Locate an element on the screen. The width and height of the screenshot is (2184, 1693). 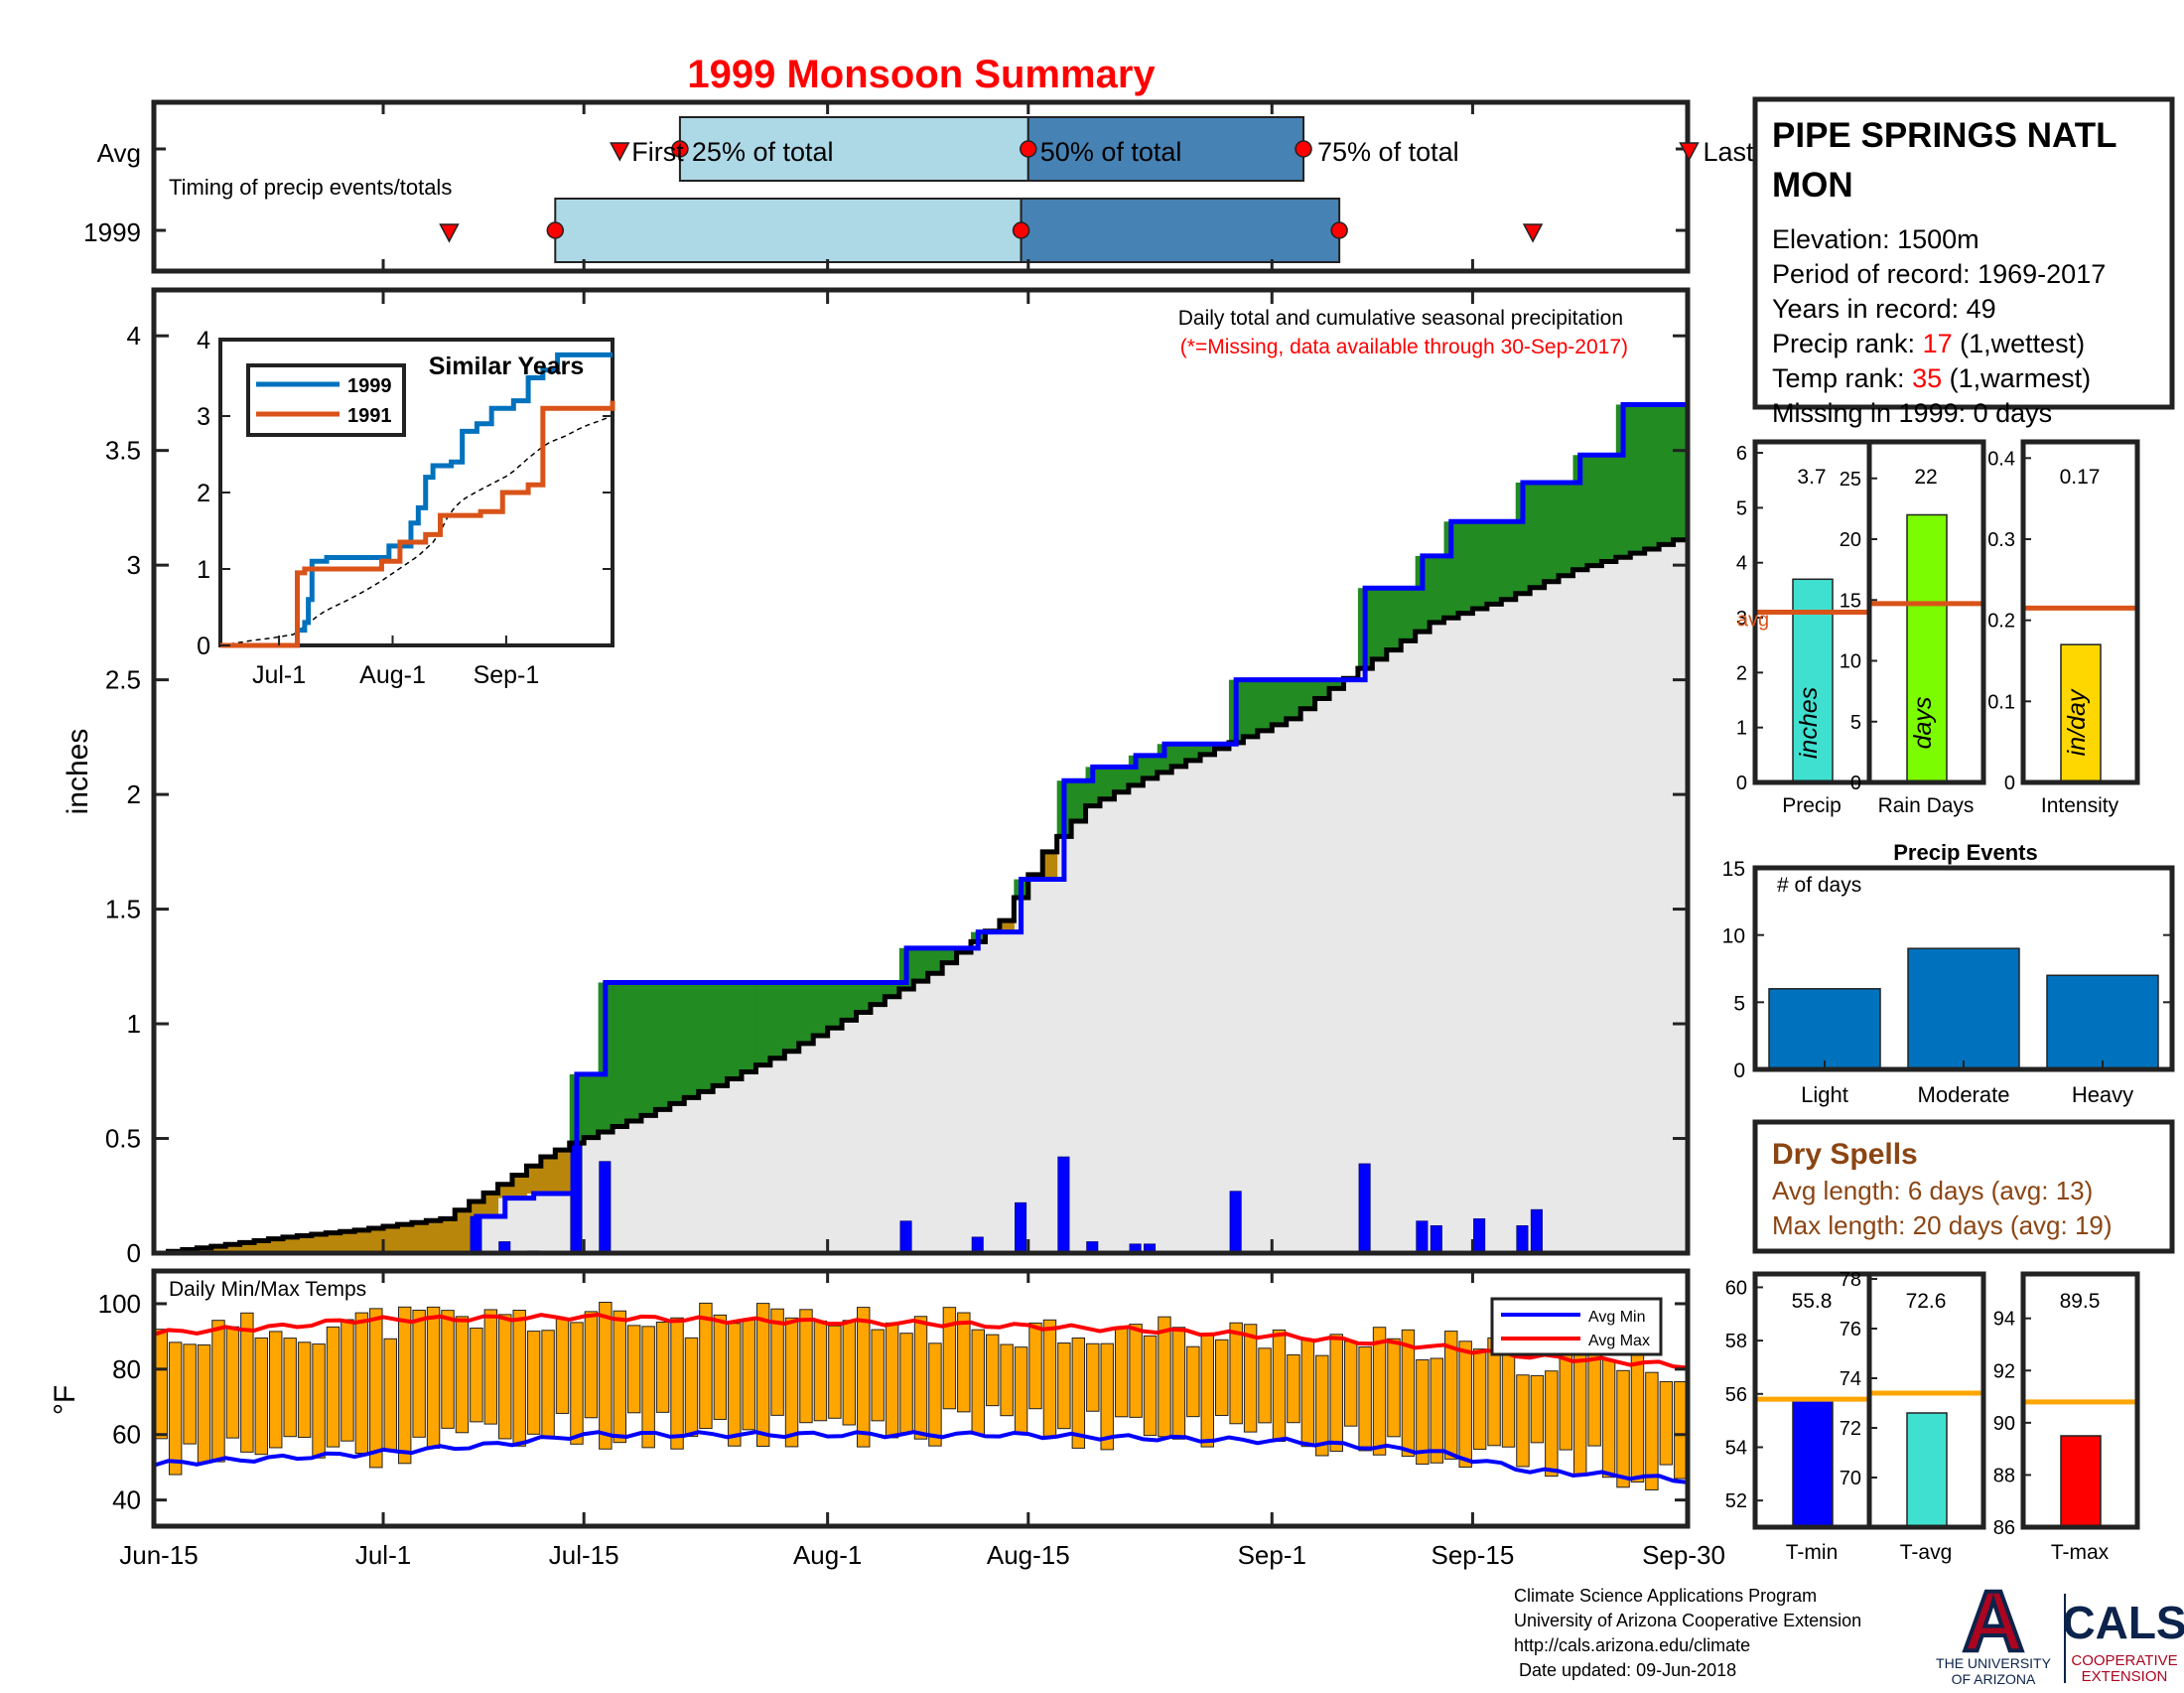
credits-line1: Climate Science Applications Program is located at coordinates (1665, 1596).